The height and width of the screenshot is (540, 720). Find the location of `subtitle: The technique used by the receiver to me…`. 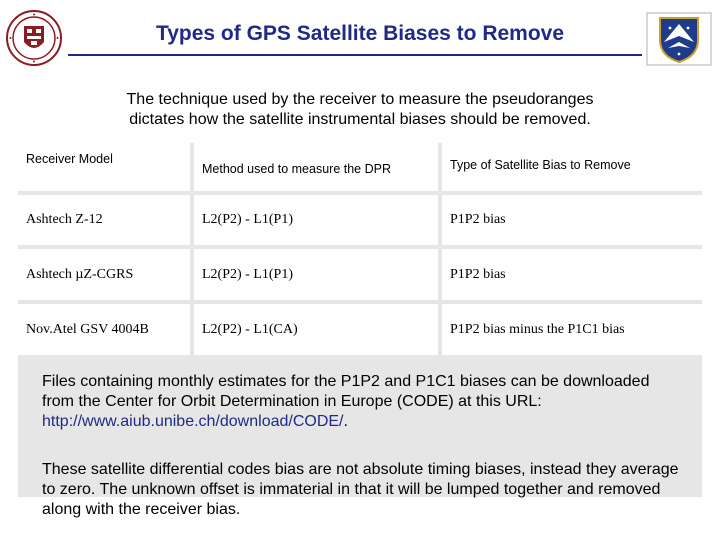

subtitle: The technique used by the receiver to me… is located at coordinates (360, 110).